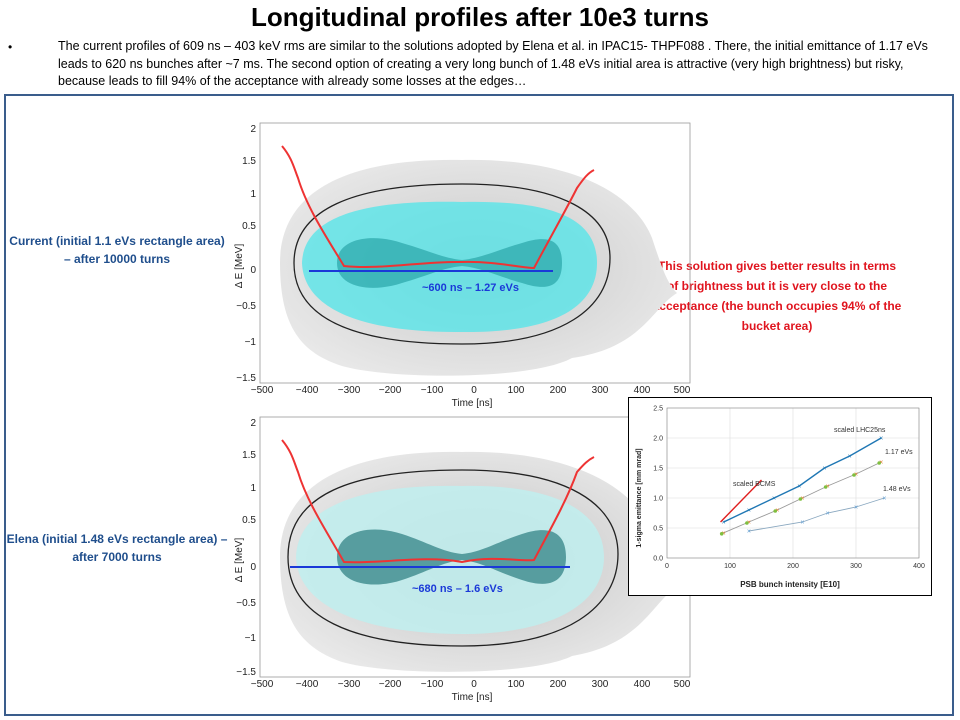  I want to click on label-1-17-evs: 1.17 eVs, so click(899, 452).